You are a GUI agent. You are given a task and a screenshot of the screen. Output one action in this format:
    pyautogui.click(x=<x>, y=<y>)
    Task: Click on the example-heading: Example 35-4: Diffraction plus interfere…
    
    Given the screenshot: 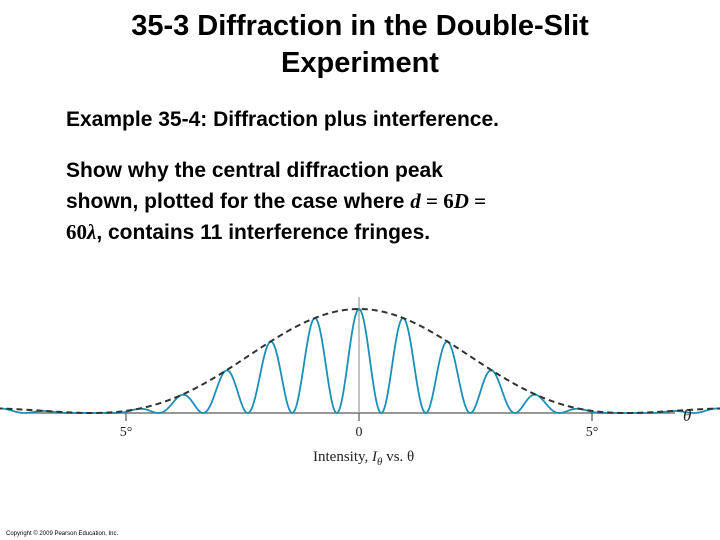 What is the action you would take?
    pyautogui.click(x=282, y=119)
    